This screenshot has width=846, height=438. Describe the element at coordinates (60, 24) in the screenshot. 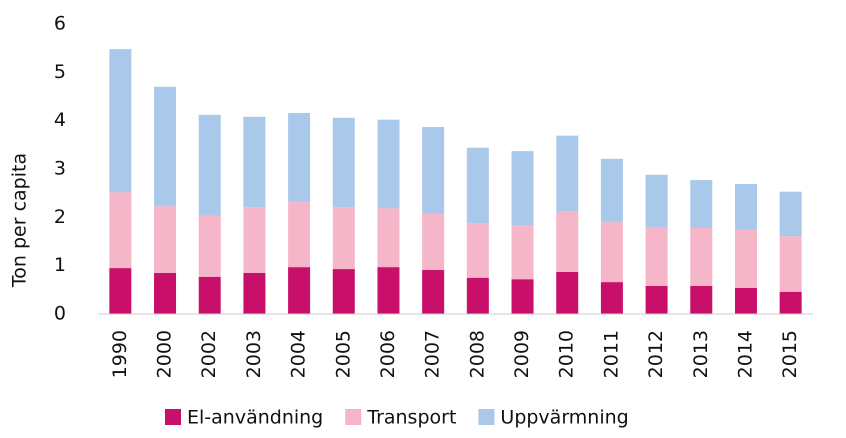

I see `y-tick-label: 6` at that location.